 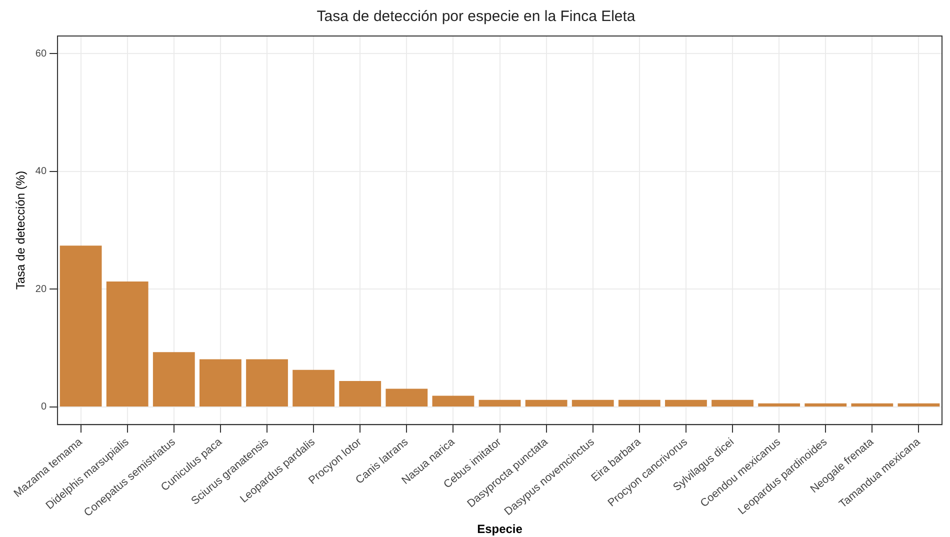 What do you see at coordinates (41, 289) in the screenshot?
I see `y-tick-label: 20` at bounding box center [41, 289].